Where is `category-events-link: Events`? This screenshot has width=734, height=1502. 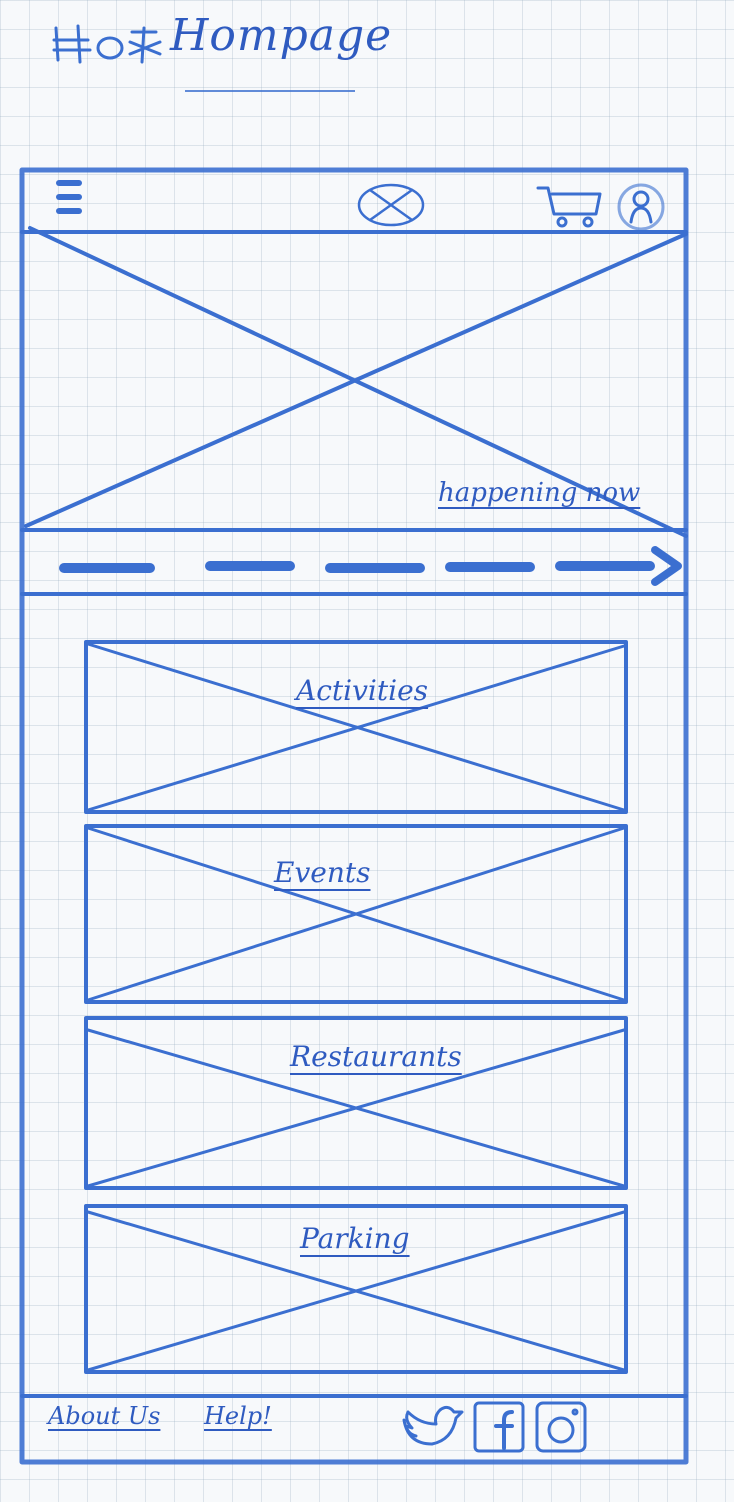 category-events-link: Events is located at coordinates (322, 872).